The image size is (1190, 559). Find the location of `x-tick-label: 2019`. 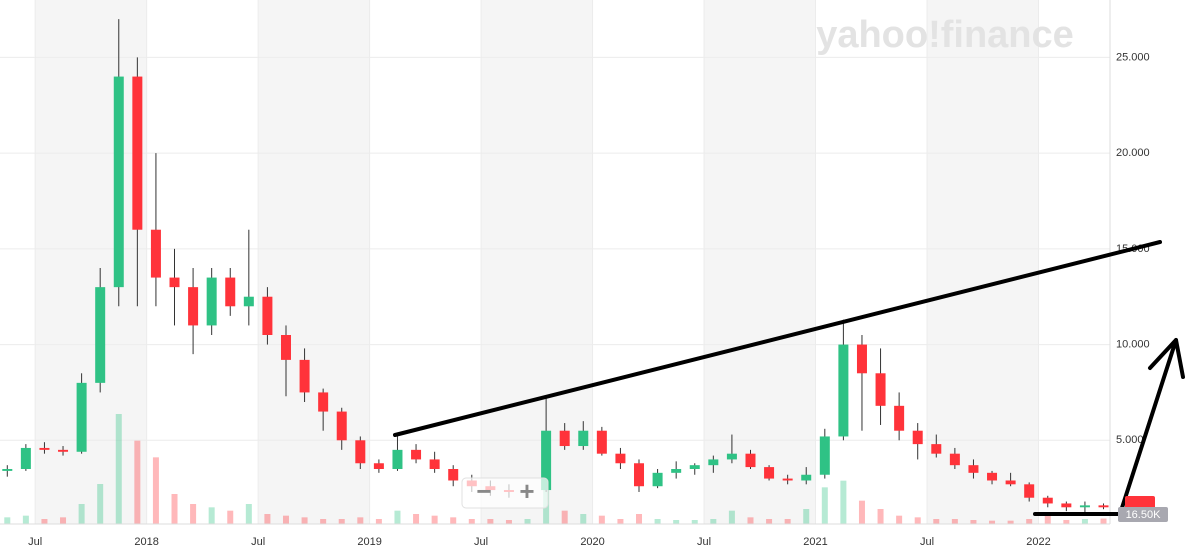

x-tick-label: 2019 is located at coordinates (369, 542).